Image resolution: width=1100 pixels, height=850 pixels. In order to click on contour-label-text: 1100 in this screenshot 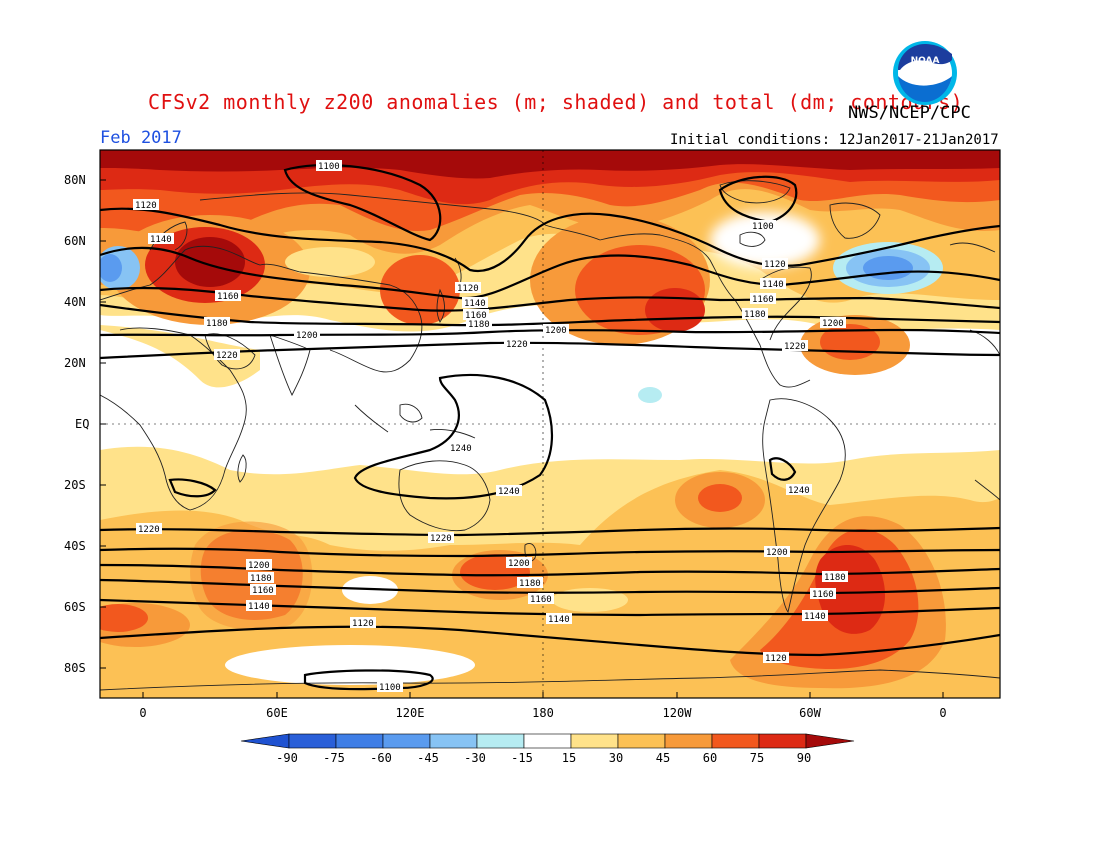, I will do `click(329, 167)`.